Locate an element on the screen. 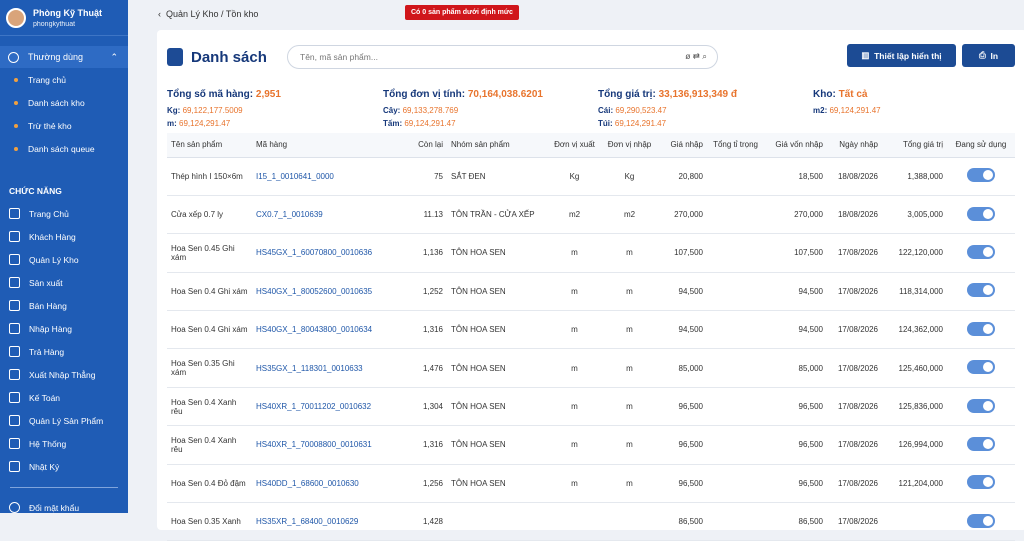  menu-item: Quản Lý Kho is located at coordinates (64, 259).